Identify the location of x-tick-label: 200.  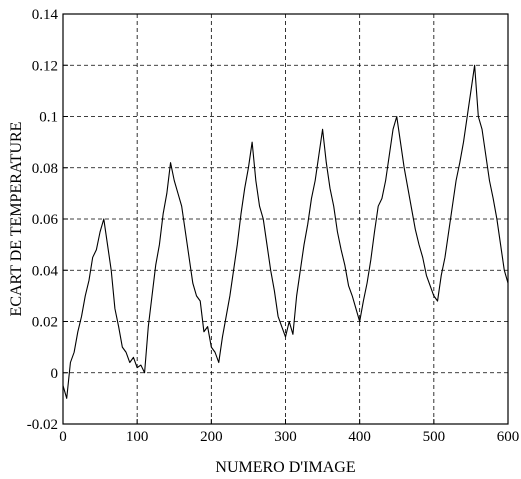
(211, 437).